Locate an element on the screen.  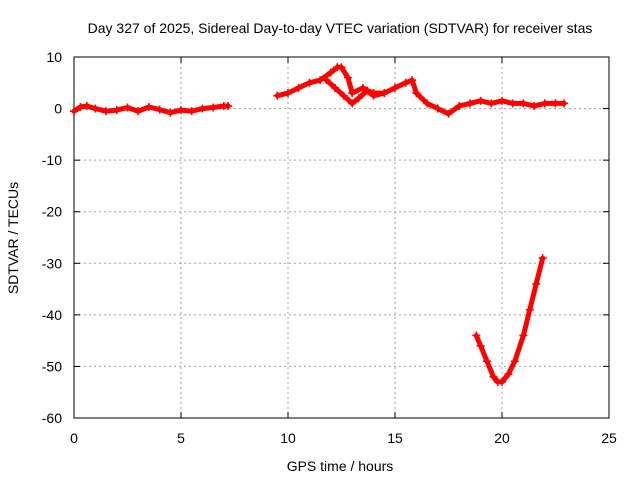
x-tick-label: 25 is located at coordinates (609, 438).